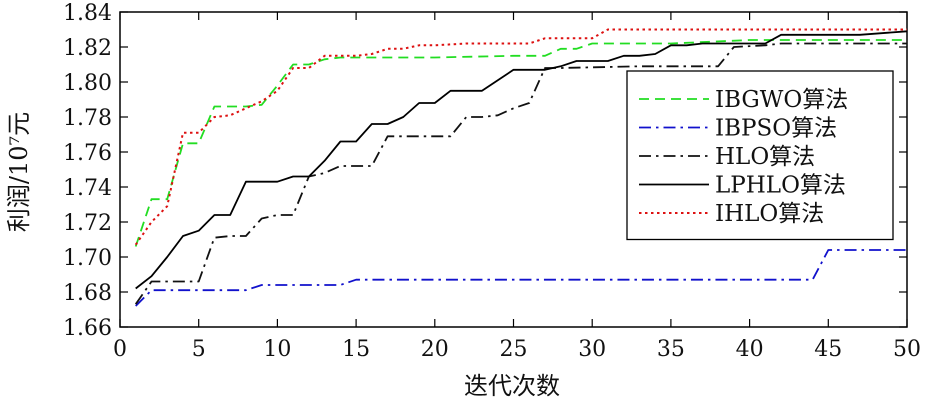 The width and height of the screenshot is (925, 405). I want to click on x-tick-label: 10, so click(277, 349).